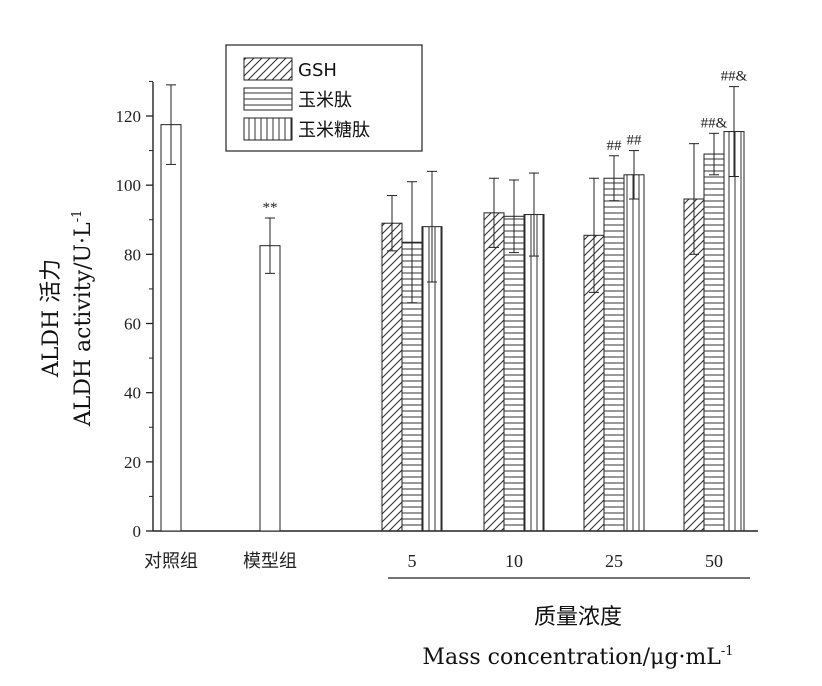 The width and height of the screenshot is (822, 686). Describe the element at coordinates (129, 185) in the screenshot. I see `y-tick-label: 100` at that location.